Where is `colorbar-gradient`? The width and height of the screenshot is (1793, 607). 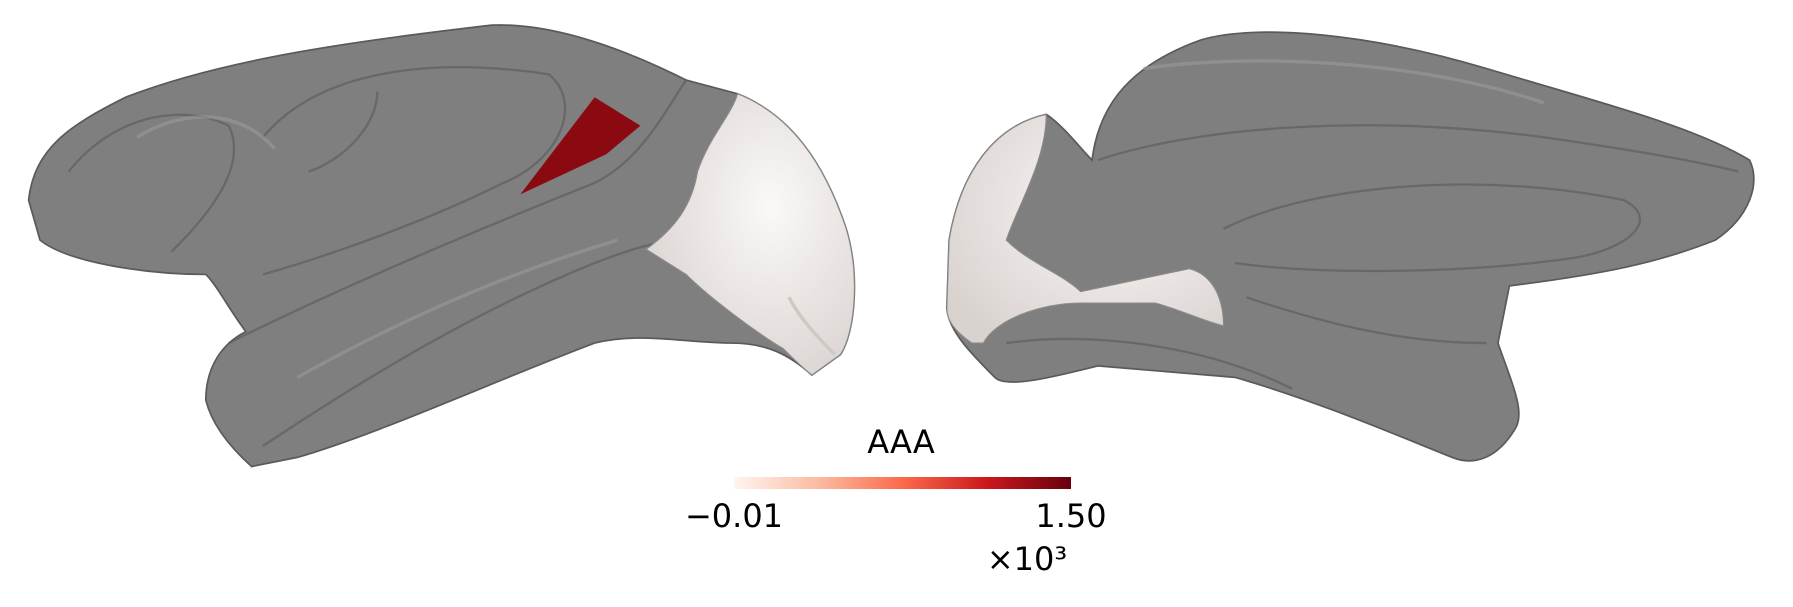
colorbar-gradient is located at coordinates (902, 483).